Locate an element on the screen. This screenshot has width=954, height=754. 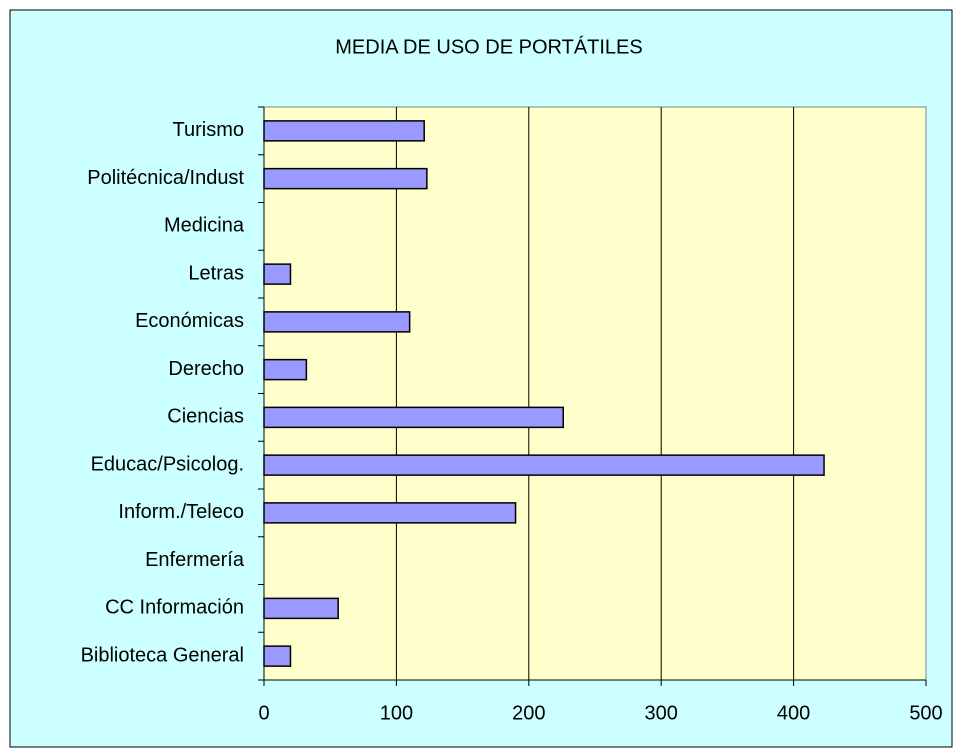
y-tick-label: Educac/Psicolog. is located at coordinates (167, 464).